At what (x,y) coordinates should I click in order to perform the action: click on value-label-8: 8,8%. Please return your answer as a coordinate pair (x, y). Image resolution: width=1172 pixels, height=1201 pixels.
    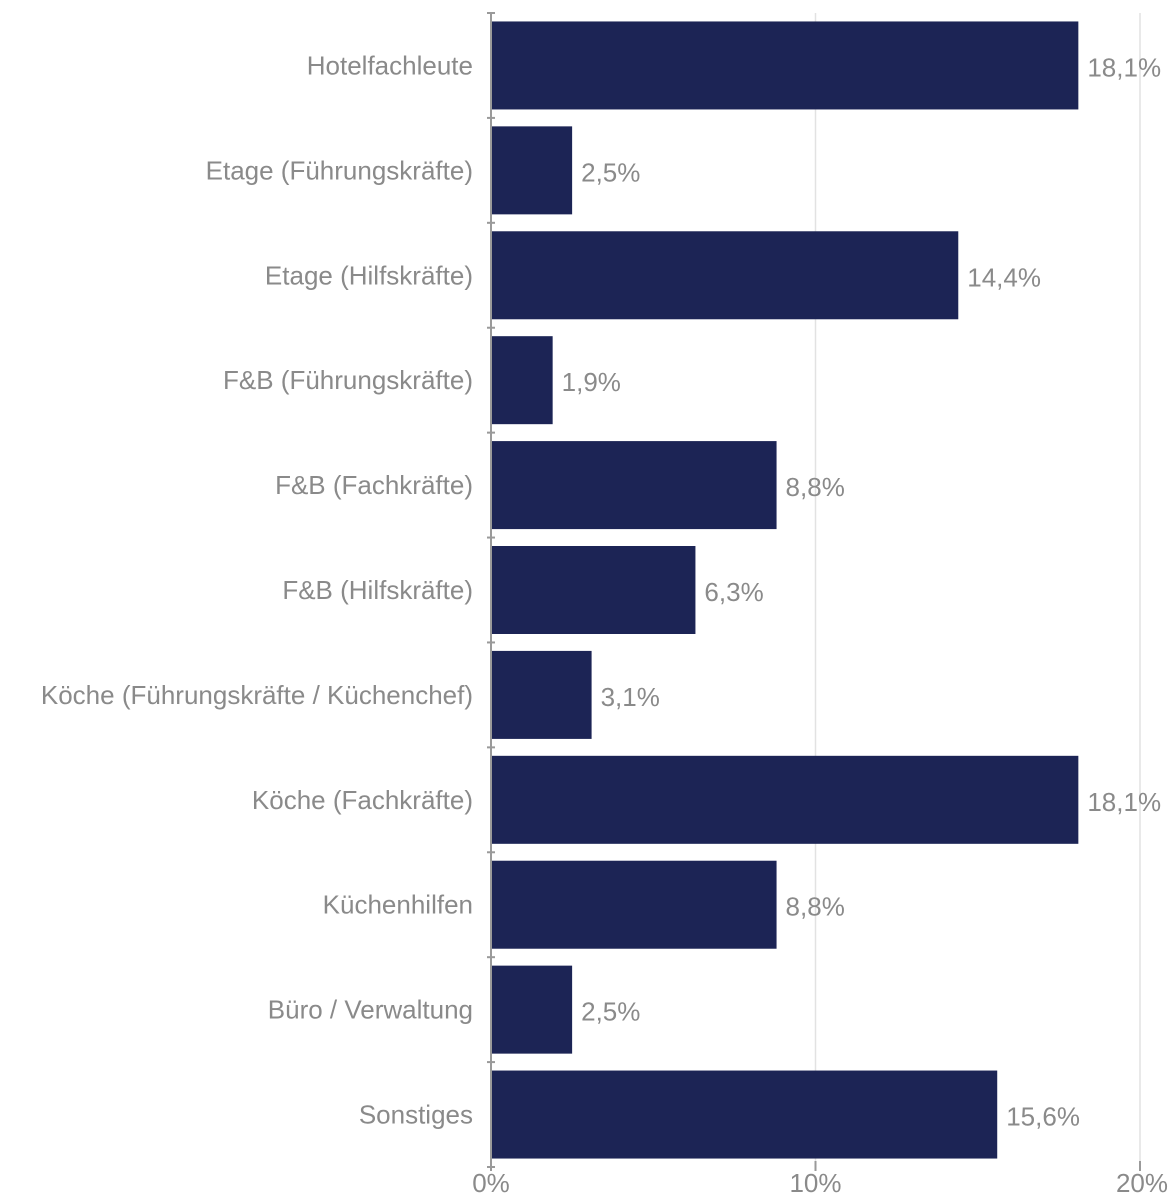
    Looking at the image, I should click on (815, 907).